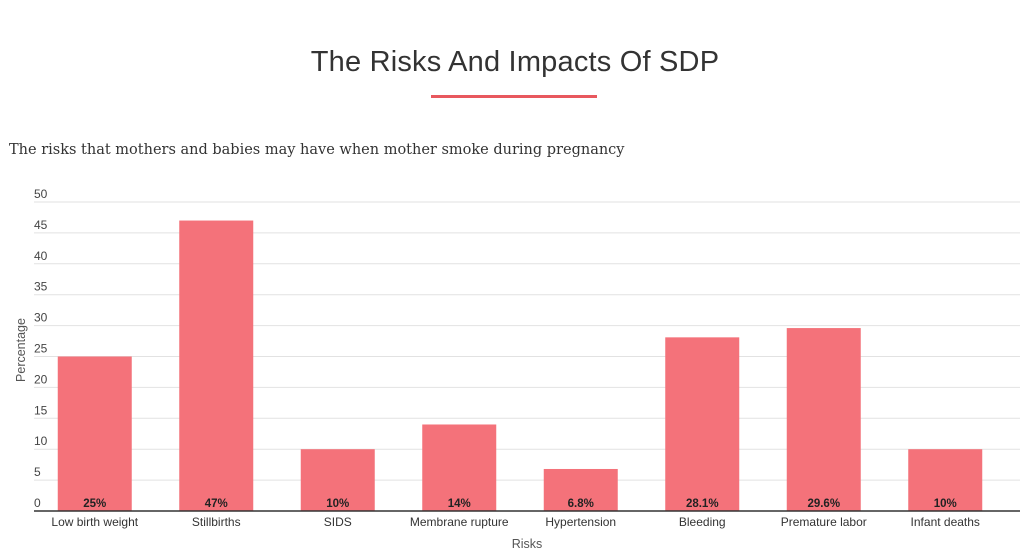 This screenshot has height=557, width=1024. I want to click on x-tick-label: Infant deaths, so click(945, 522).